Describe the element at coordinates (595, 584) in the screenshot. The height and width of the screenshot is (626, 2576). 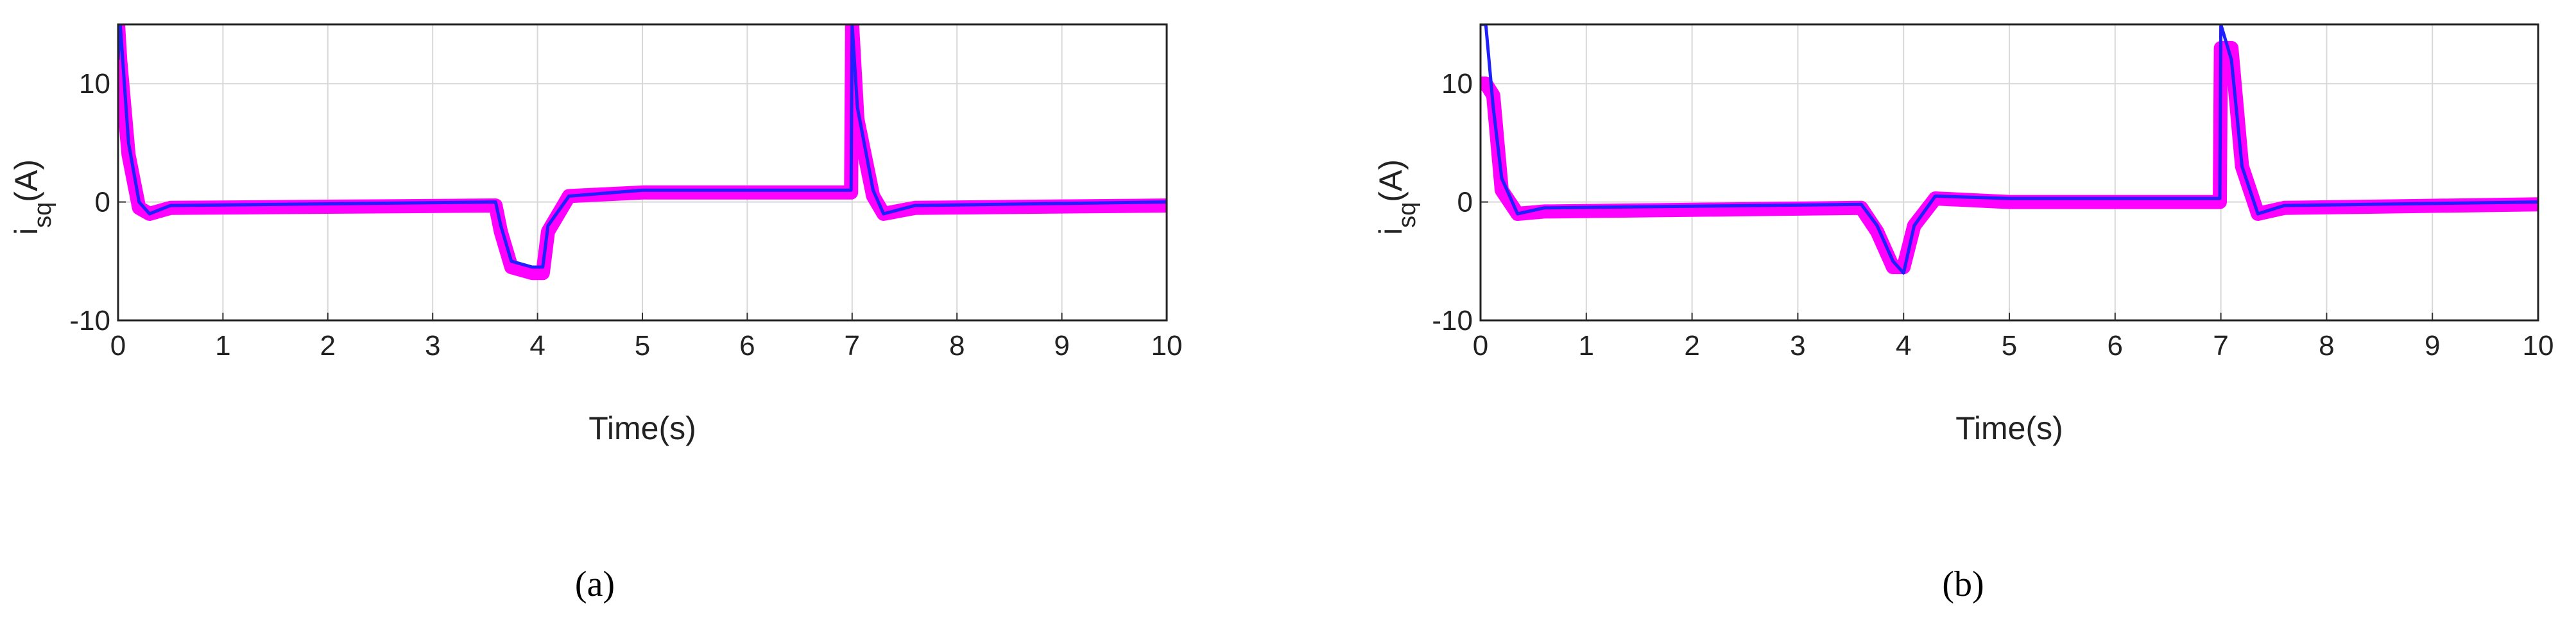
I see `caption: (a)` at that location.